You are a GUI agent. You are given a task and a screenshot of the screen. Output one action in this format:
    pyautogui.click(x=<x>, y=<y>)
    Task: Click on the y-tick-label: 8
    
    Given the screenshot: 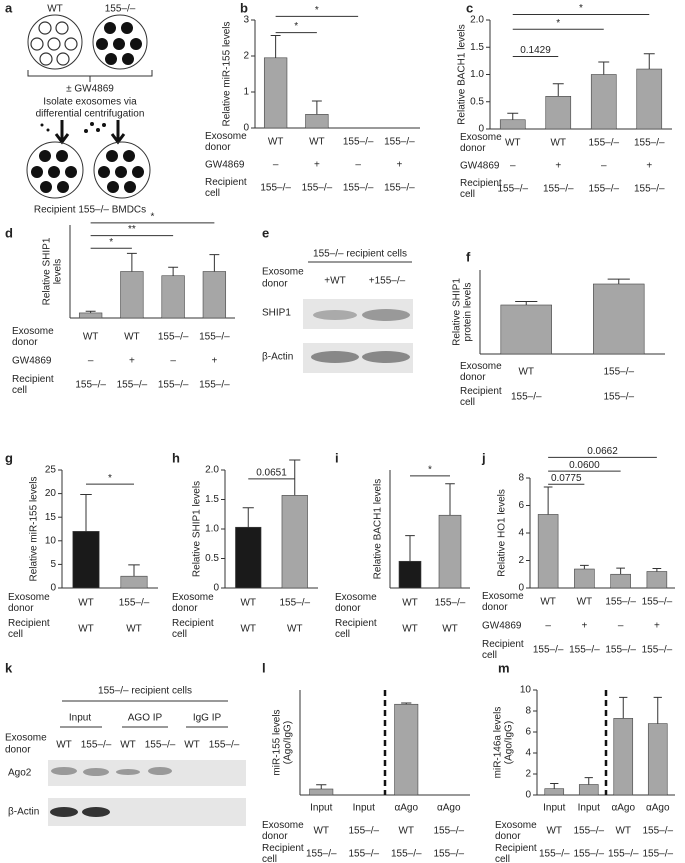 What is the action you would take?
    pyautogui.click(x=521, y=478)
    